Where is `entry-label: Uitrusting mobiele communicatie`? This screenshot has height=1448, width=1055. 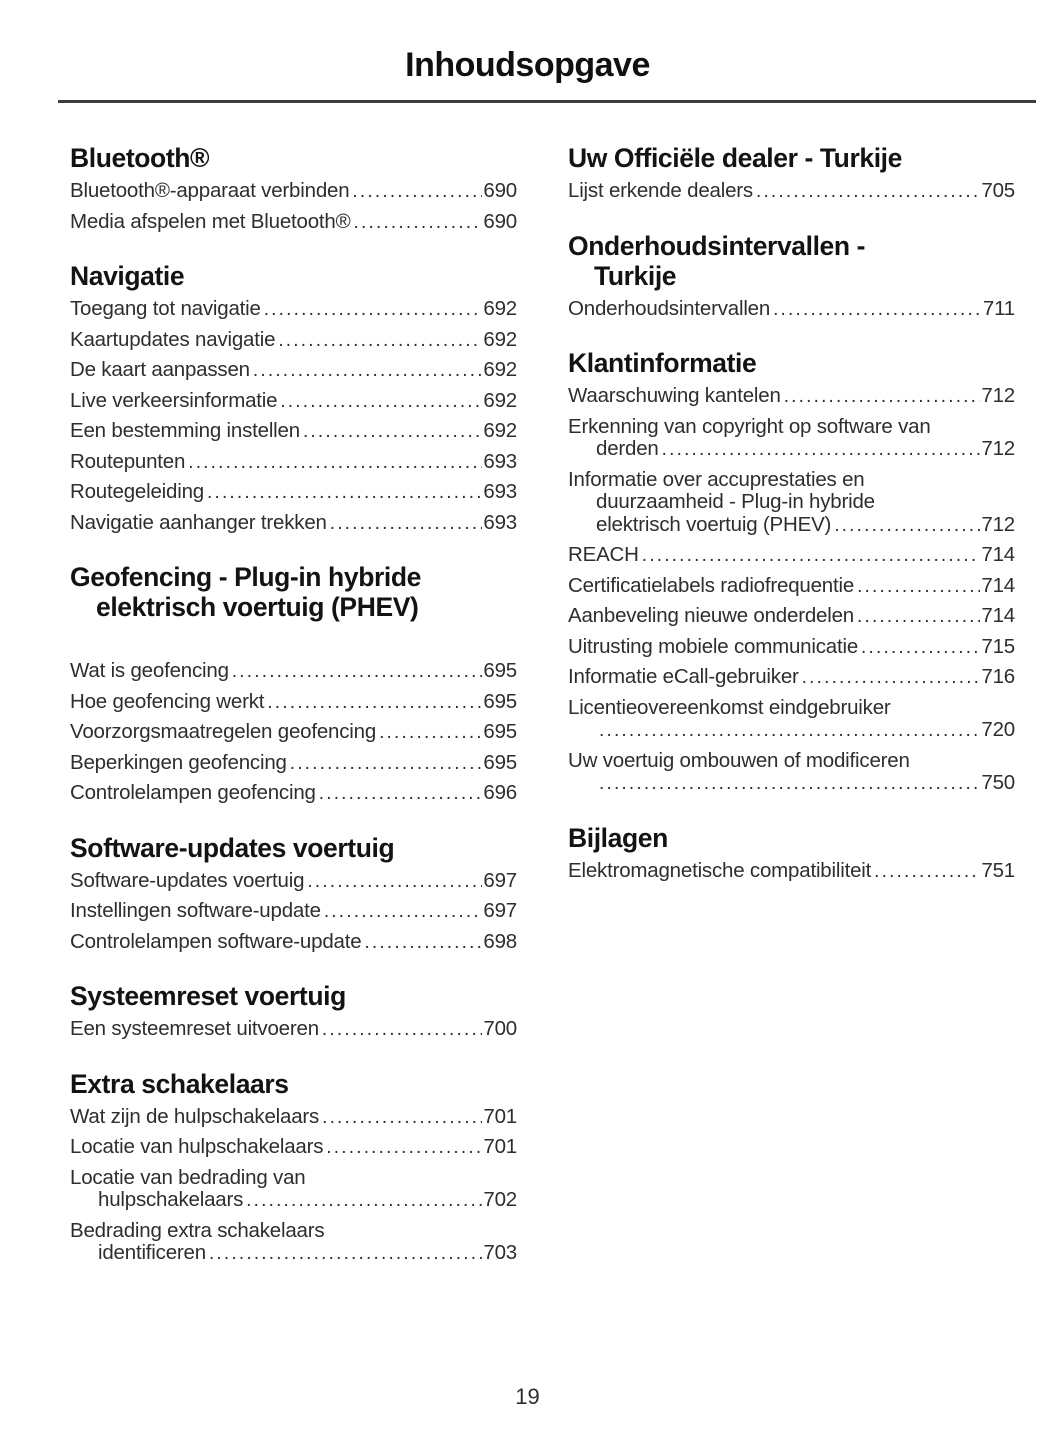
entry-label: Uitrusting mobiele communicatie is located at coordinates (713, 646).